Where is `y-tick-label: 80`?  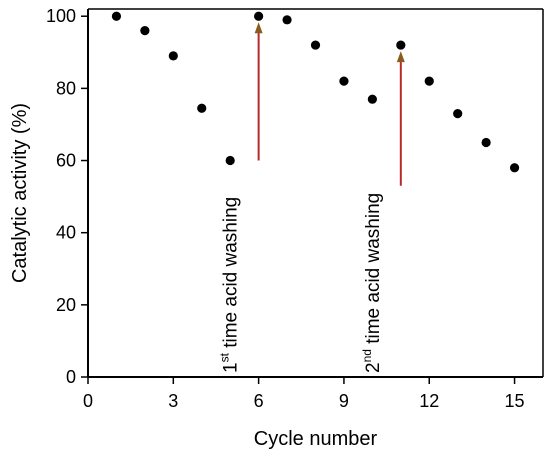
y-tick-label: 80 is located at coordinates (66, 88).